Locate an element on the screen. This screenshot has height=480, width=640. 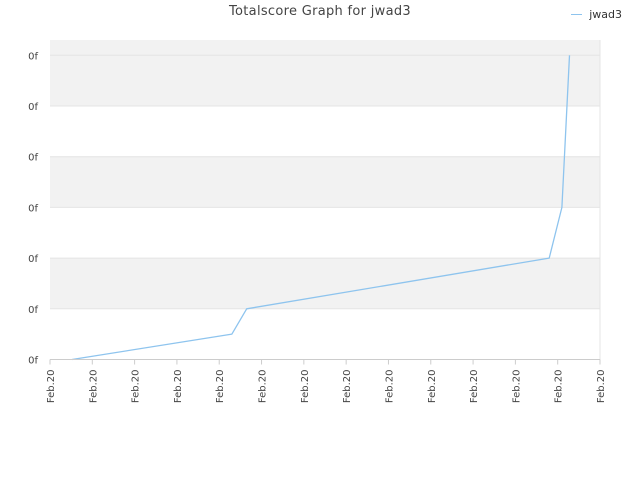
legend-label: jwad3 is located at coordinates (605, 14).